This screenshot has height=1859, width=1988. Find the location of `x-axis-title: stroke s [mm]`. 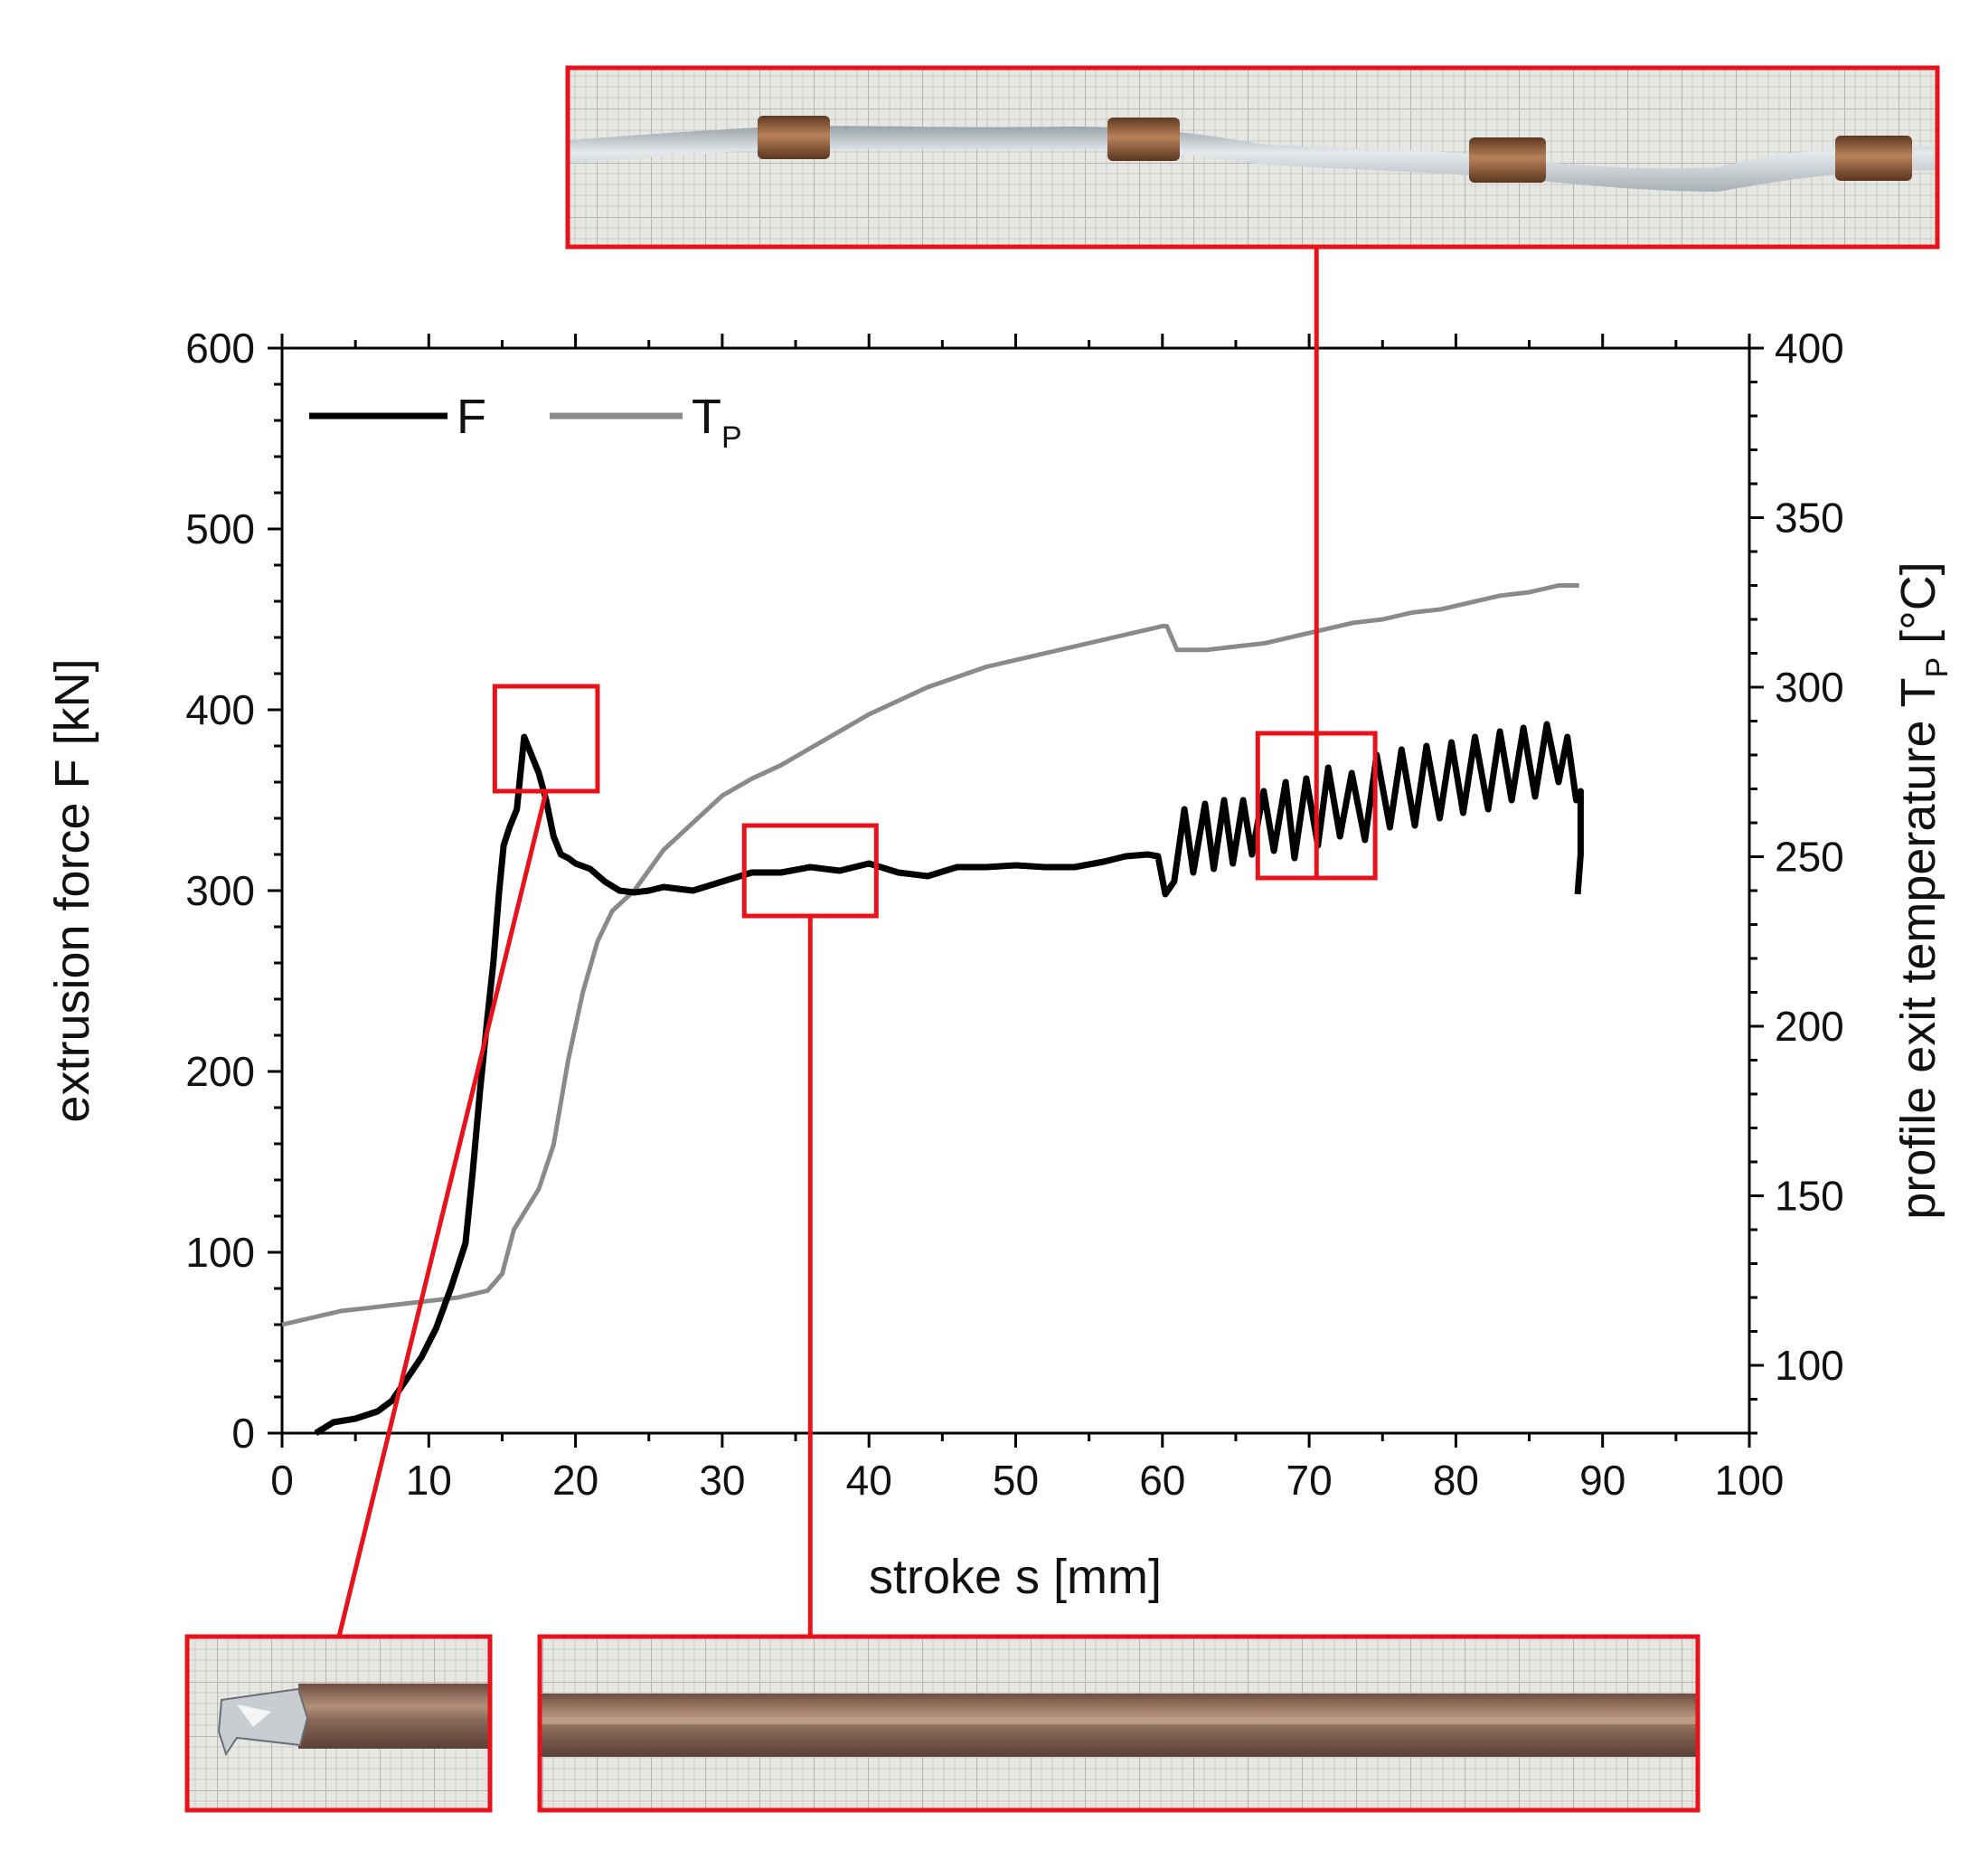

x-axis-title: stroke s [mm] is located at coordinates (1015, 1577).